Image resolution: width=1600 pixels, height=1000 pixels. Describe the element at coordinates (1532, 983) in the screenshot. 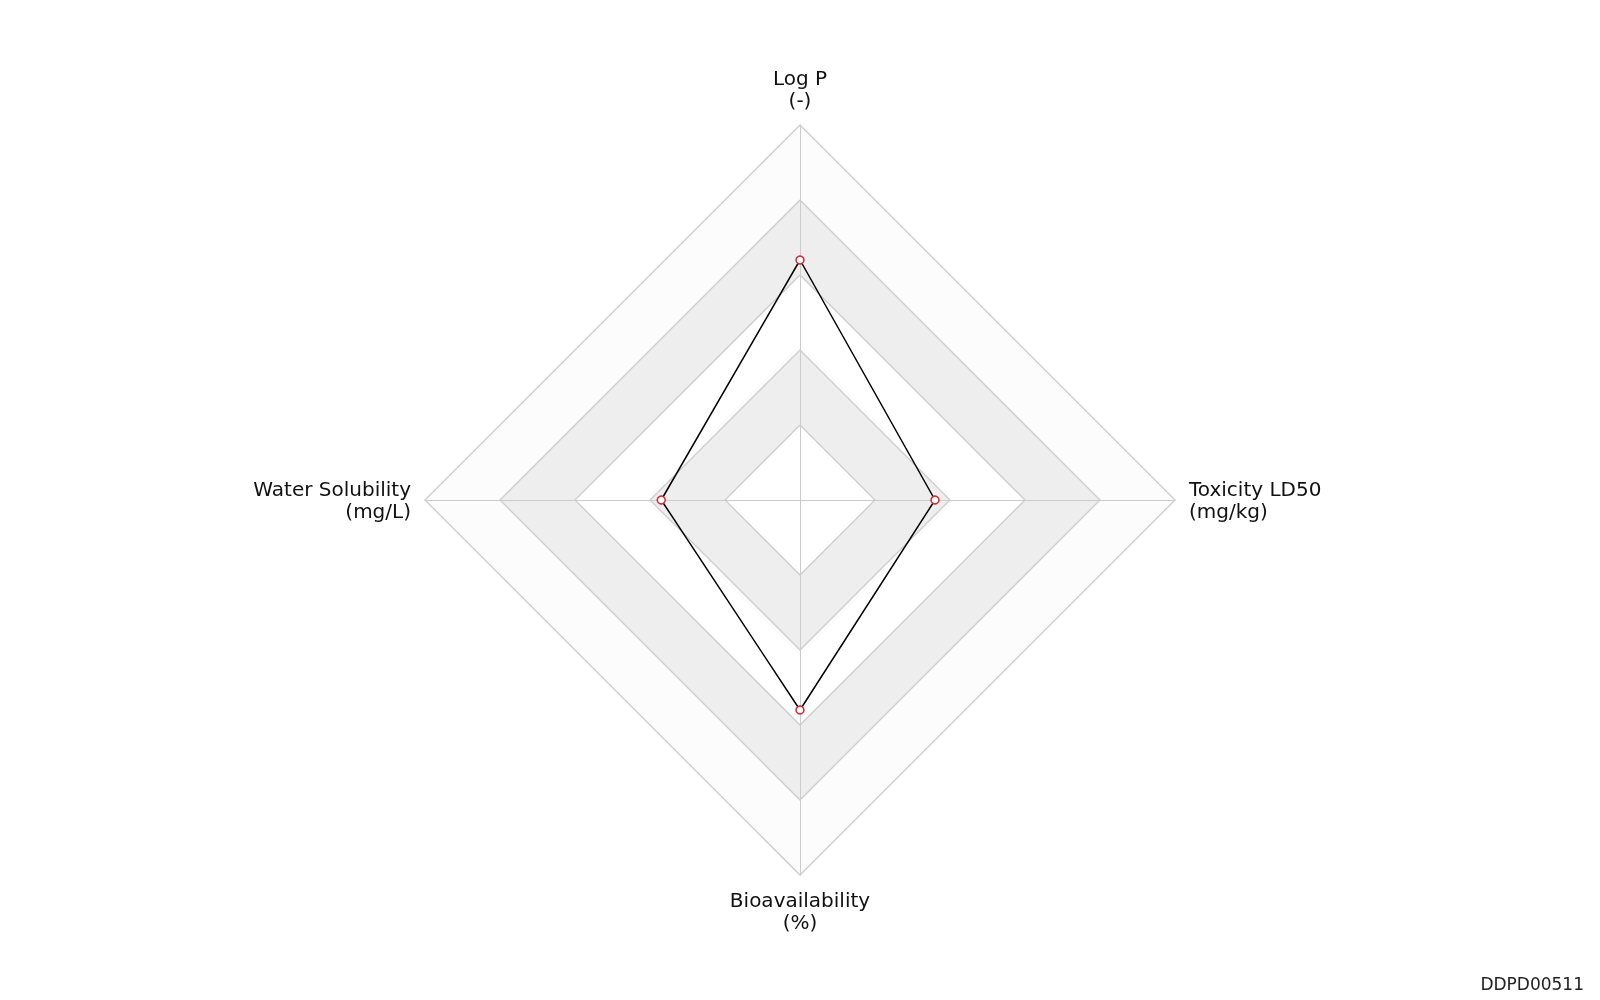

I see `text: DDPD00511` at that location.